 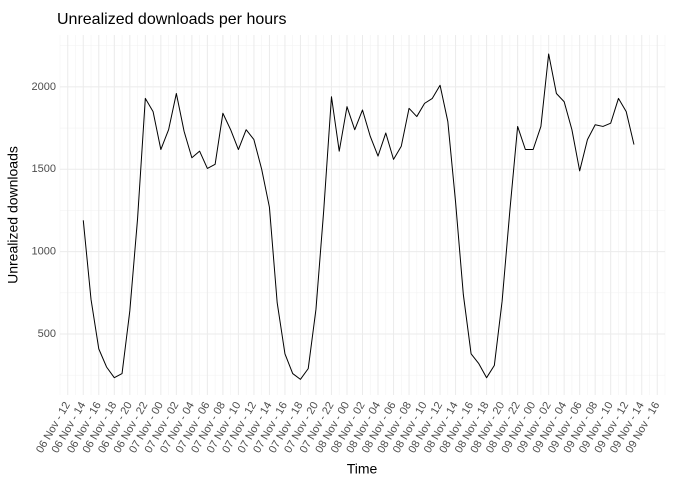 What do you see at coordinates (44, 87) in the screenshot?
I see `y-tick-label: 2000` at bounding box center [44, 87].